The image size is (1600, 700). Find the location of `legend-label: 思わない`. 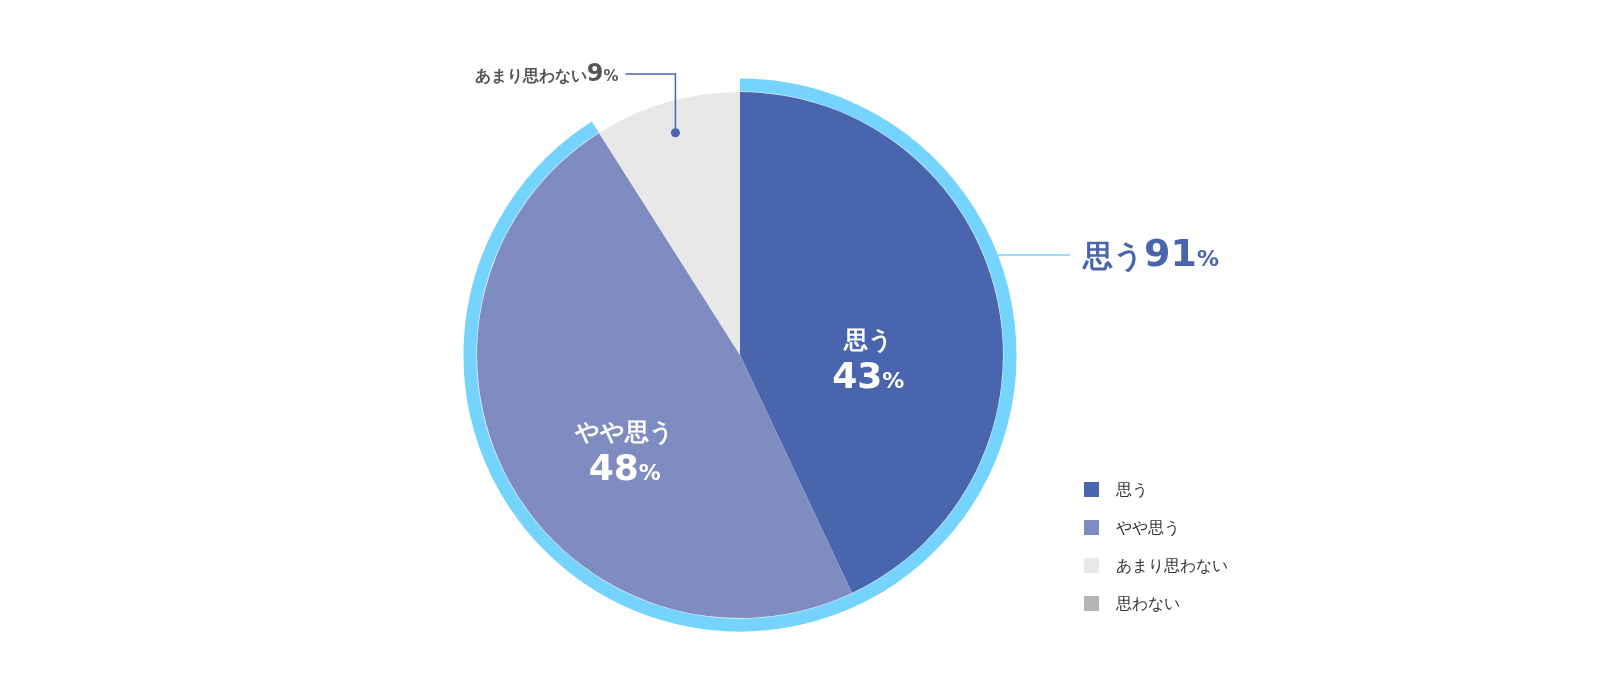

legend-label: 思わない is located at coordinates (1147, 603).